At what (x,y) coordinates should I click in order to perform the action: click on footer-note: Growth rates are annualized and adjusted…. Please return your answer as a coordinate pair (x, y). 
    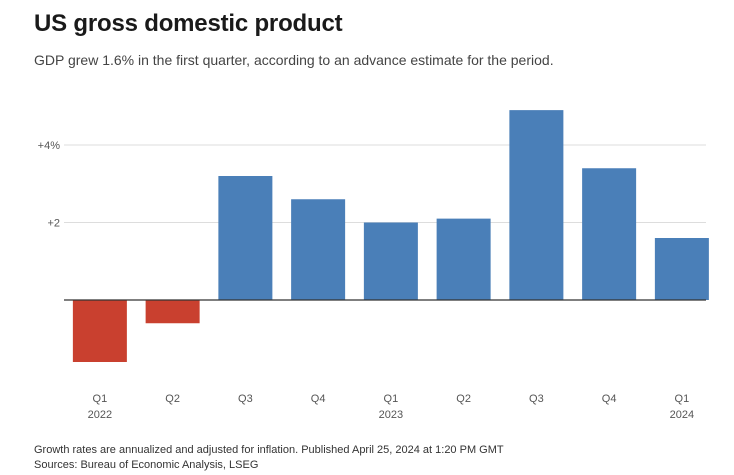
    Looking at the image, I should click on (269, 450).